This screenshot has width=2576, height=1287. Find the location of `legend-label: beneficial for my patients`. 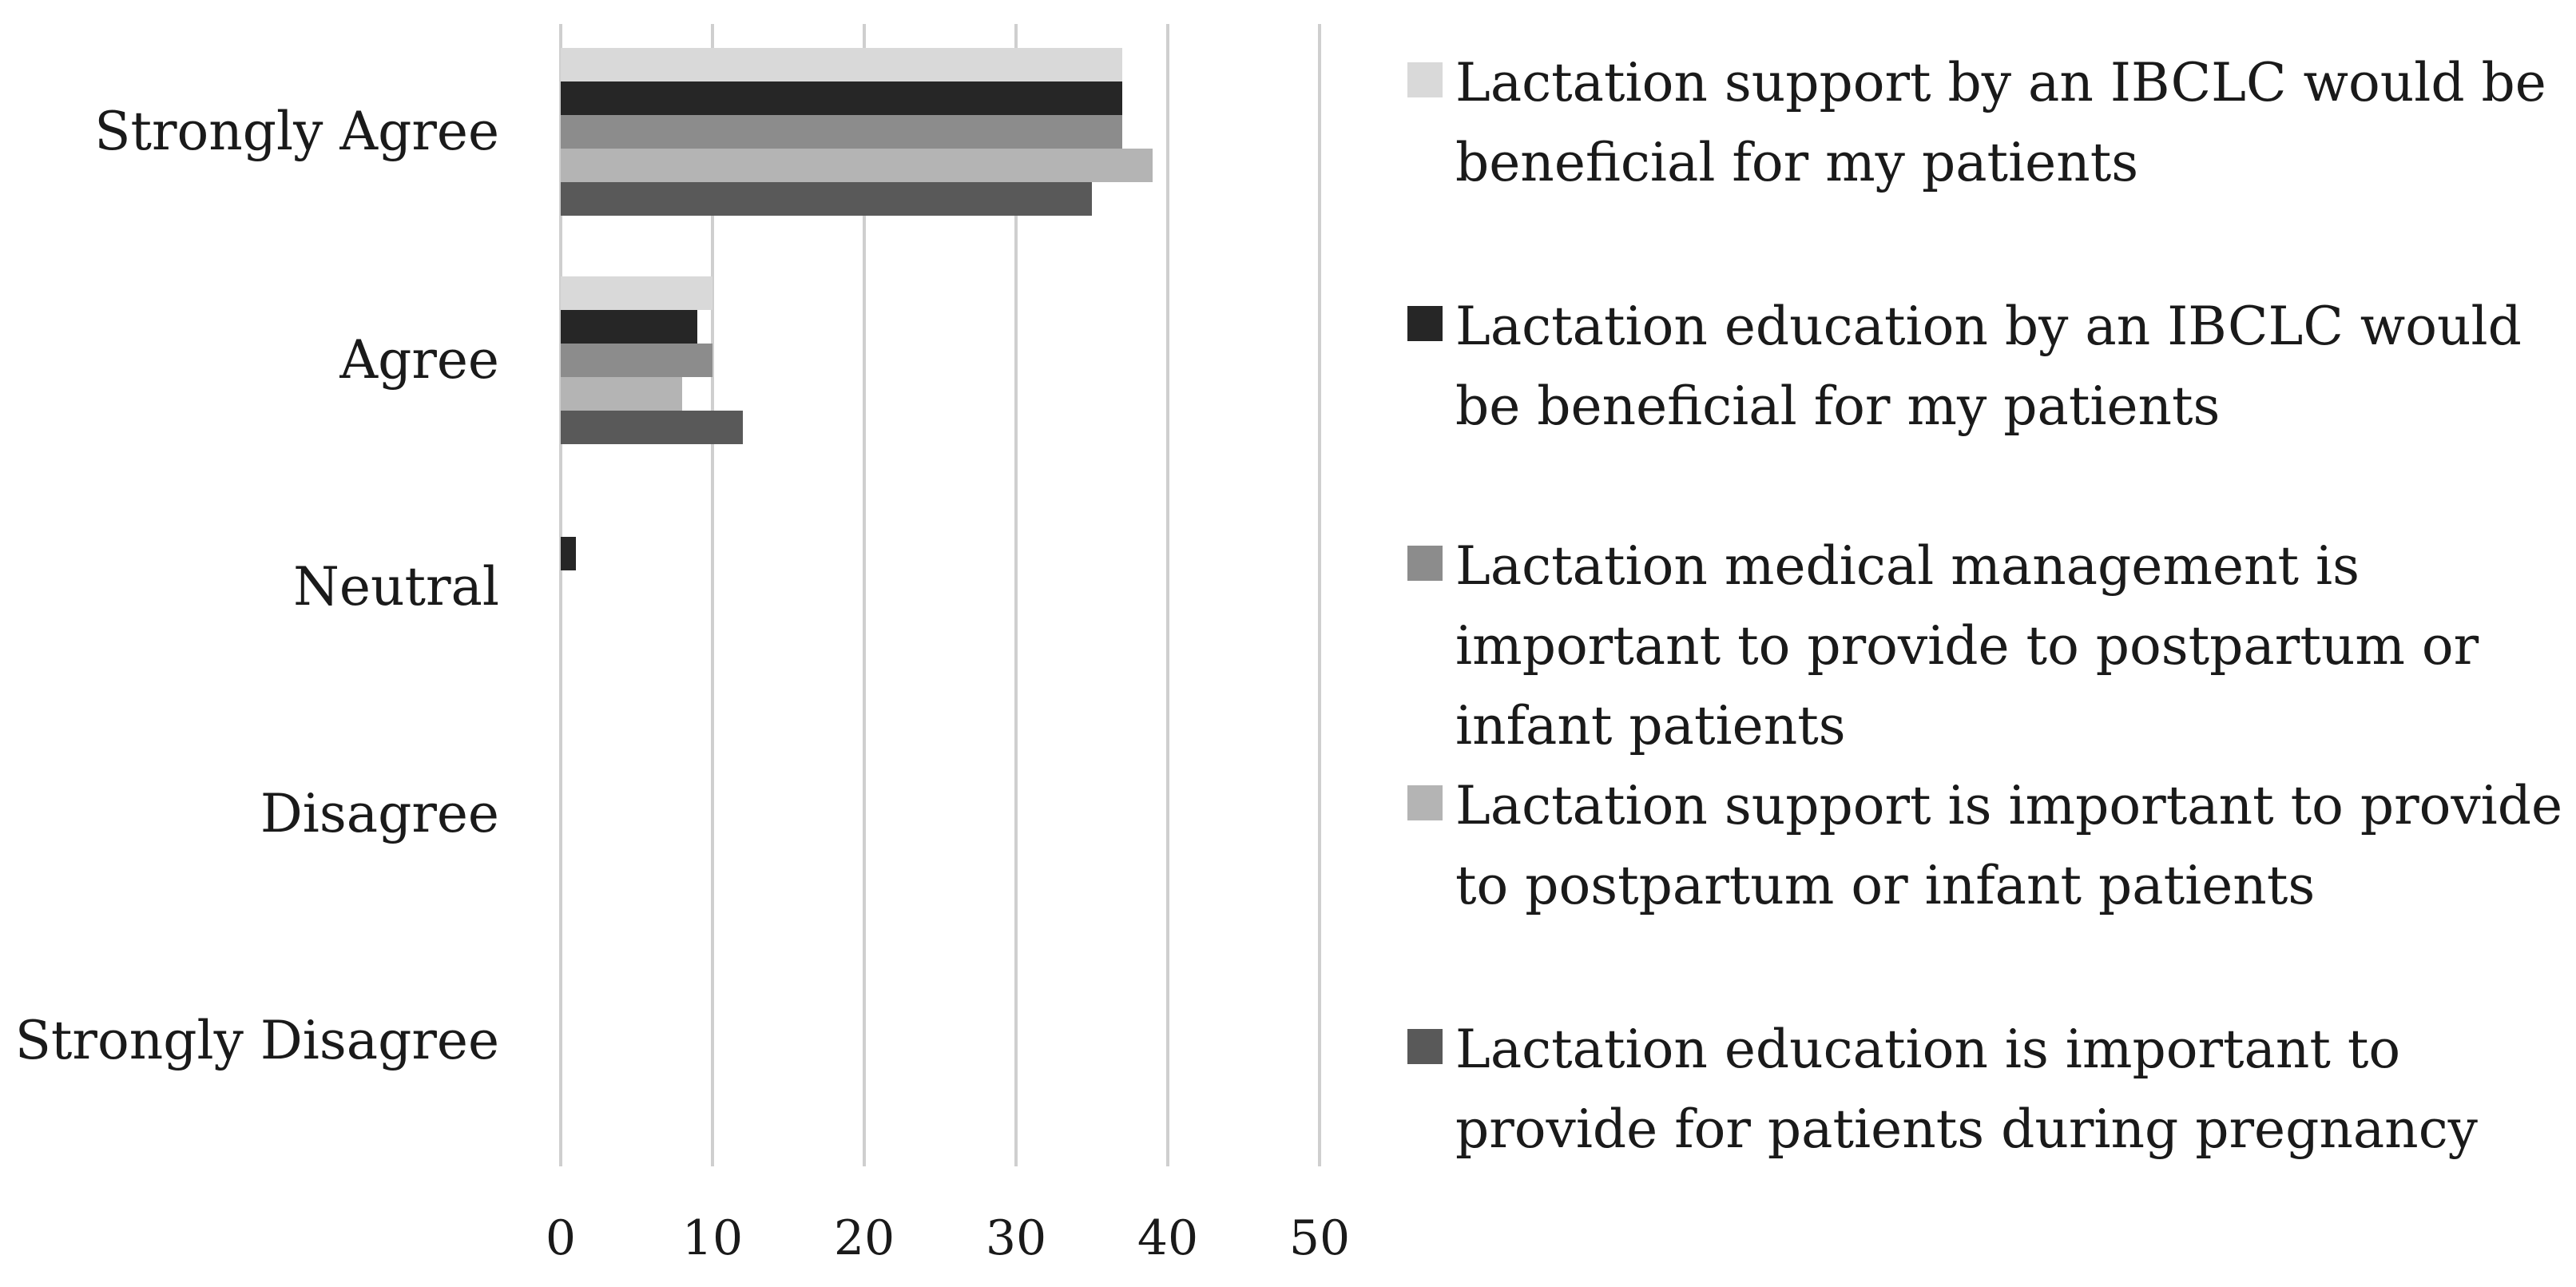

legend-label: beneficial for my patients is located at coordinates (1796, 162).